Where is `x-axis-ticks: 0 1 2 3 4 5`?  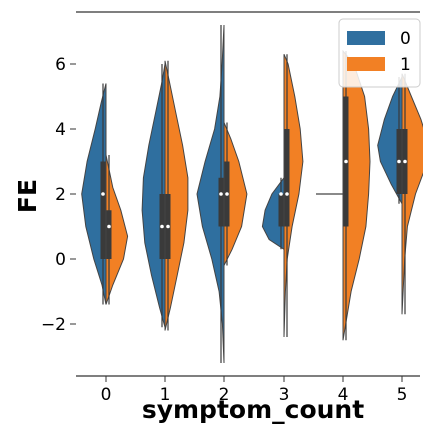 x-axis-ticks: 0 1 2 3 4 5 is located at coordinates (254, 390).